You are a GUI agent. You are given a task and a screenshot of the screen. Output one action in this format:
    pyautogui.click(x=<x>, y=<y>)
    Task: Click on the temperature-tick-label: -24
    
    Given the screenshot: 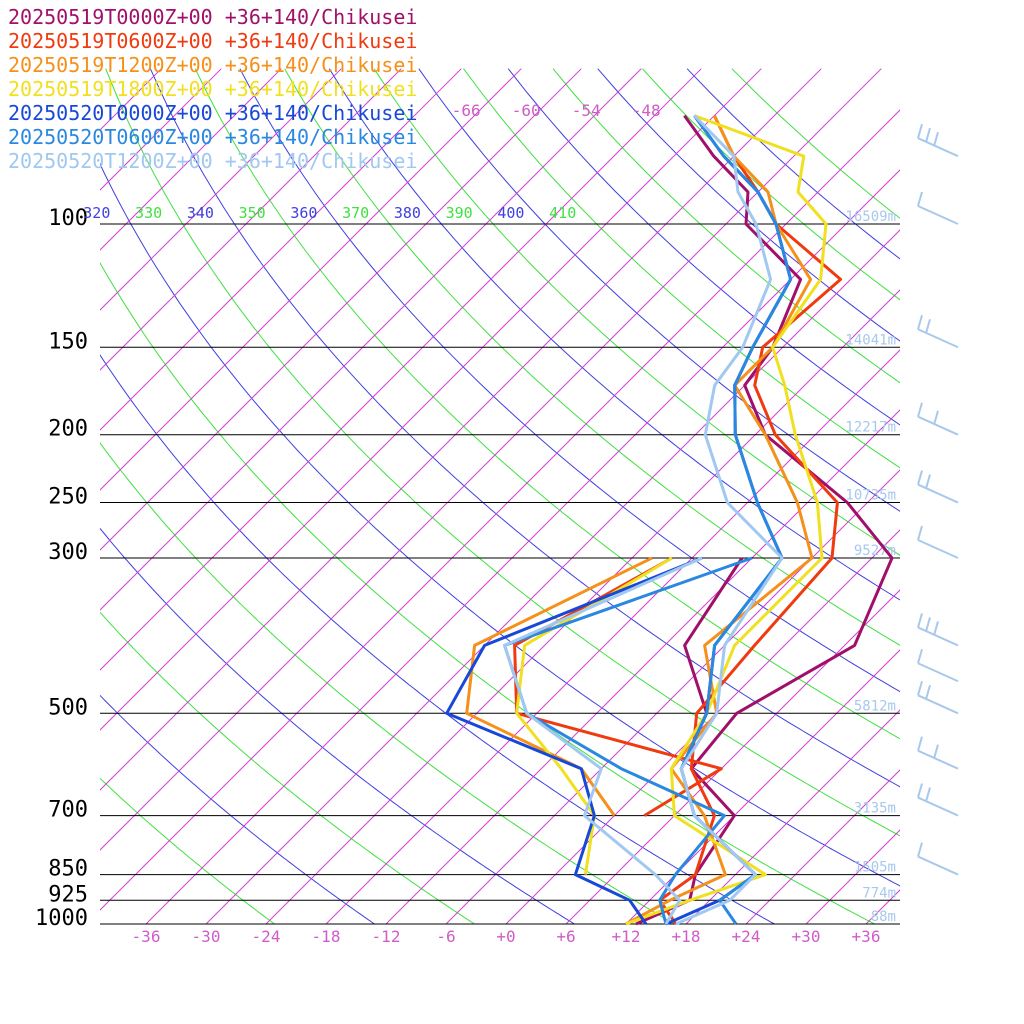 What is the action you would take?
    pyautogui.click(x=266, y=936)
    